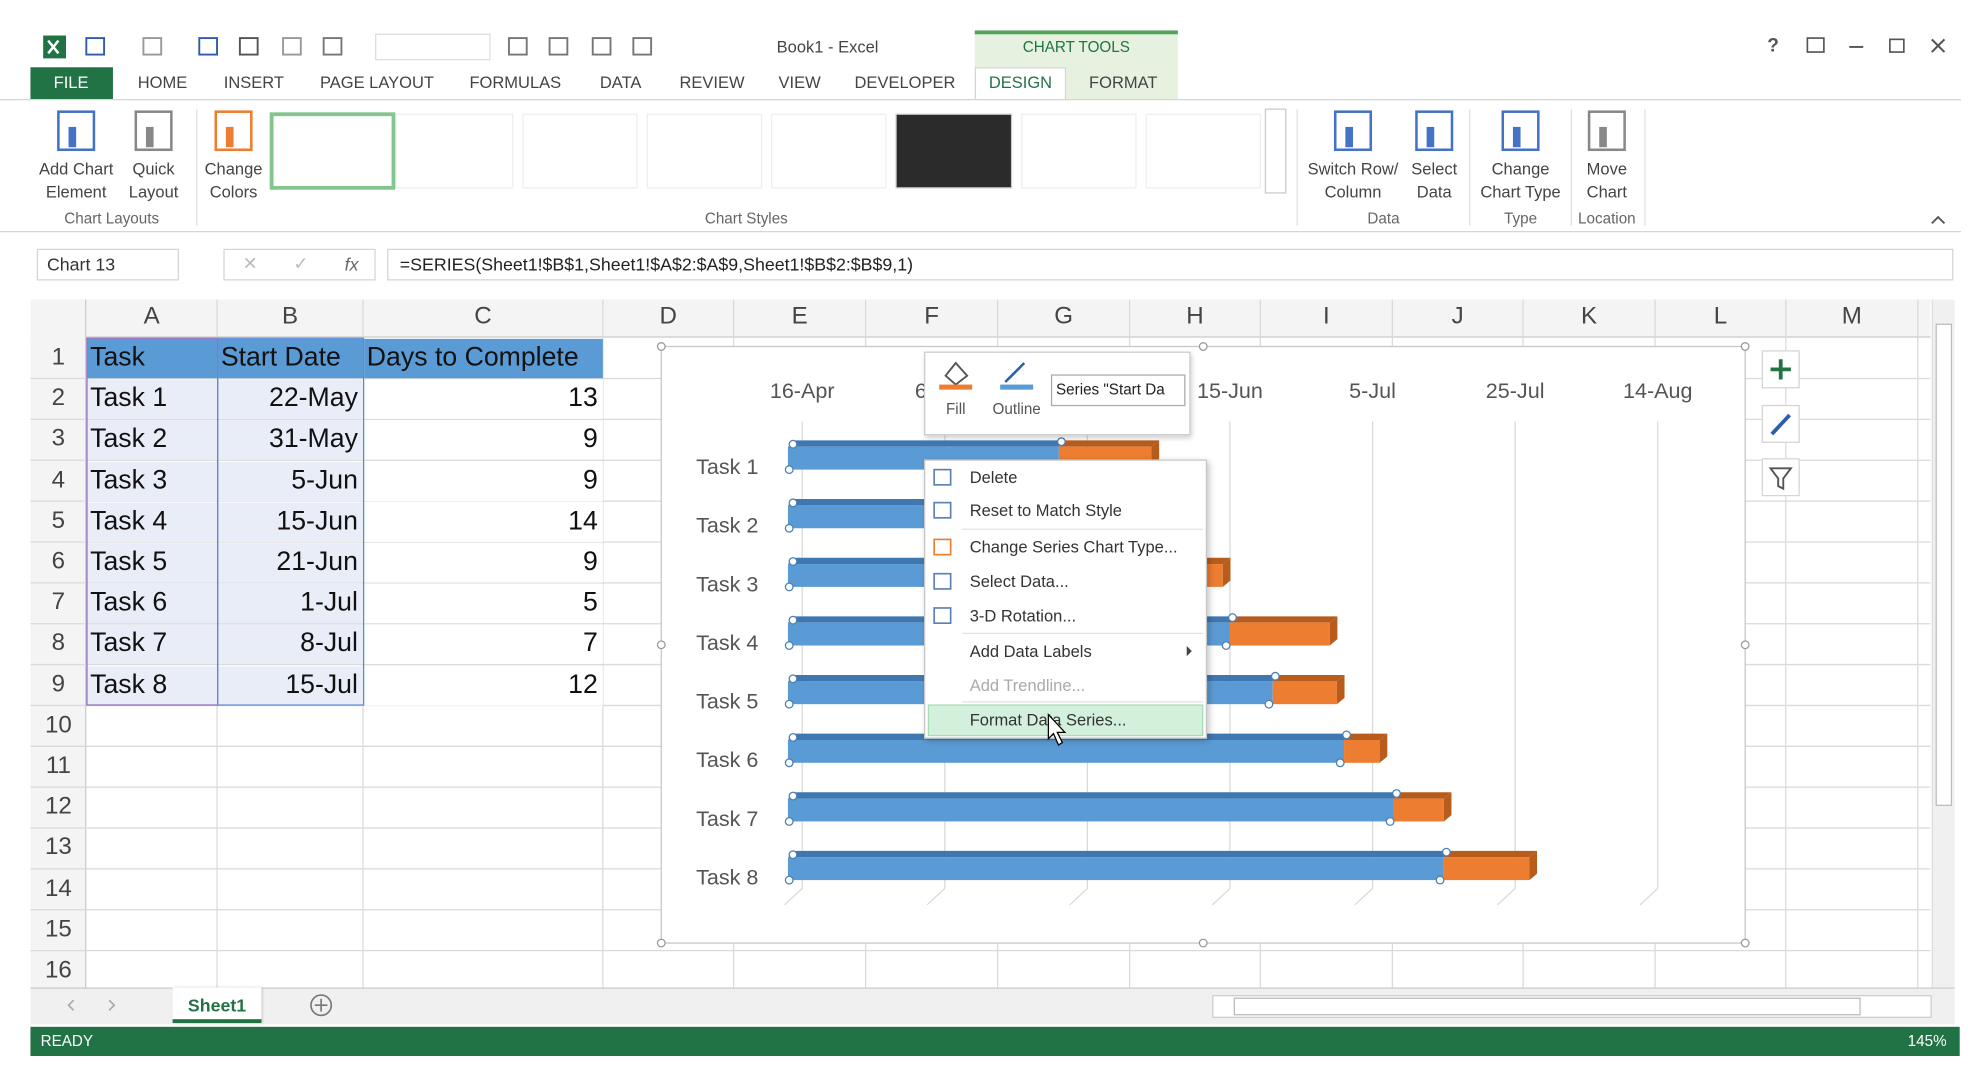  What do you see at coordinates (1170, 264) in the screenshot?
I see `formula-input` at bounding box center [1170, 264].